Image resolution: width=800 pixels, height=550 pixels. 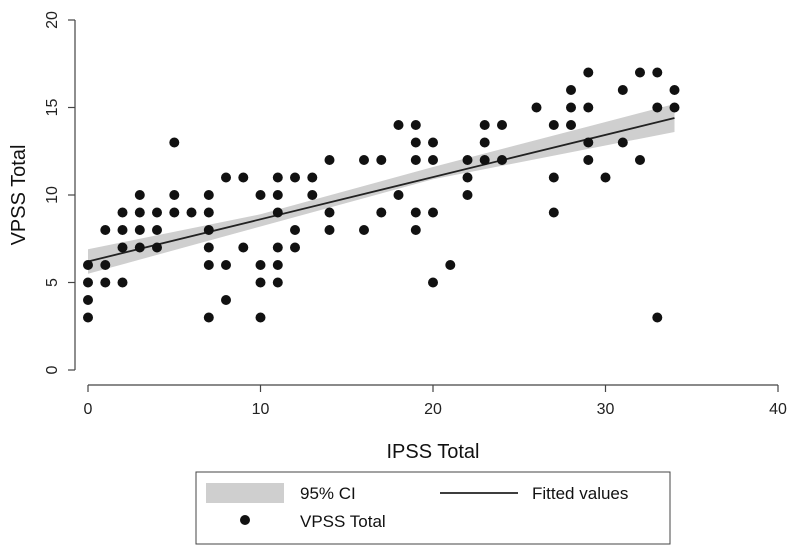 I want to click on y-axis-title: VPSS Total, so click(x=19, y=195).